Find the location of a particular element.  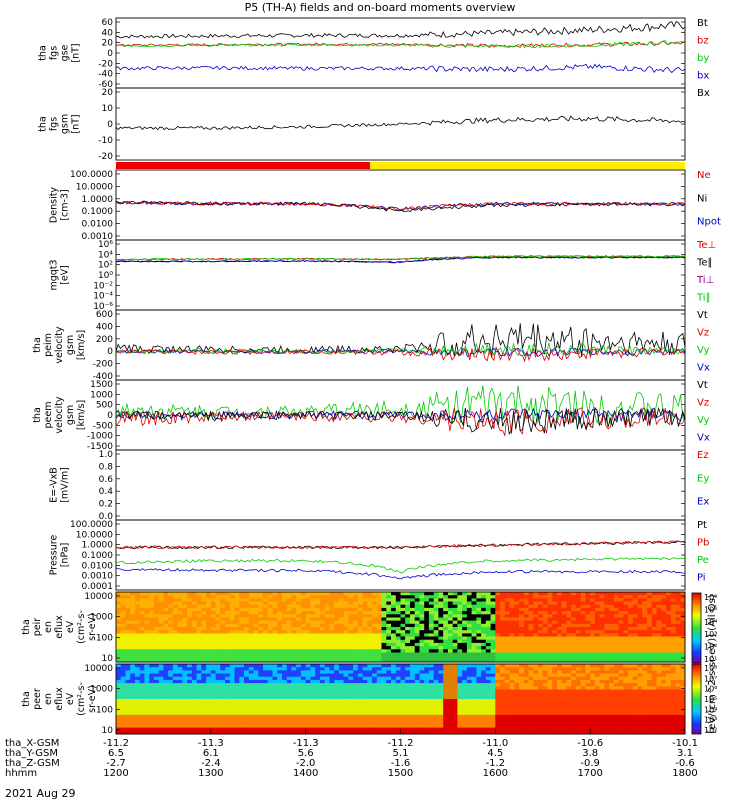

y-tick-label: 500 is located at coordinates (104, 406).